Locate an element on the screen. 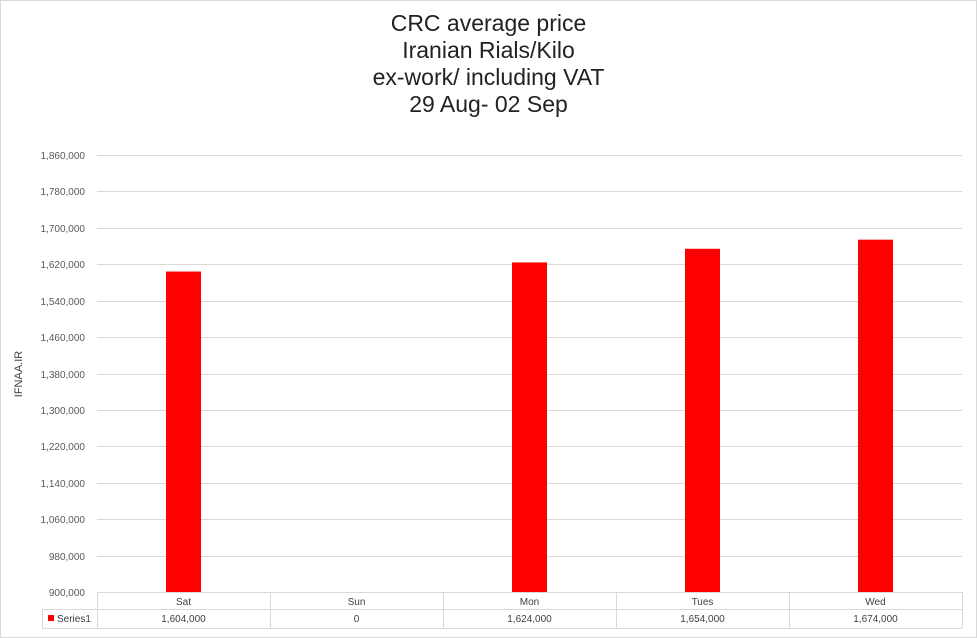 The height and width of the screenshot is (638, 977). x-category-label: Mon is located at coordinates (529, 602).